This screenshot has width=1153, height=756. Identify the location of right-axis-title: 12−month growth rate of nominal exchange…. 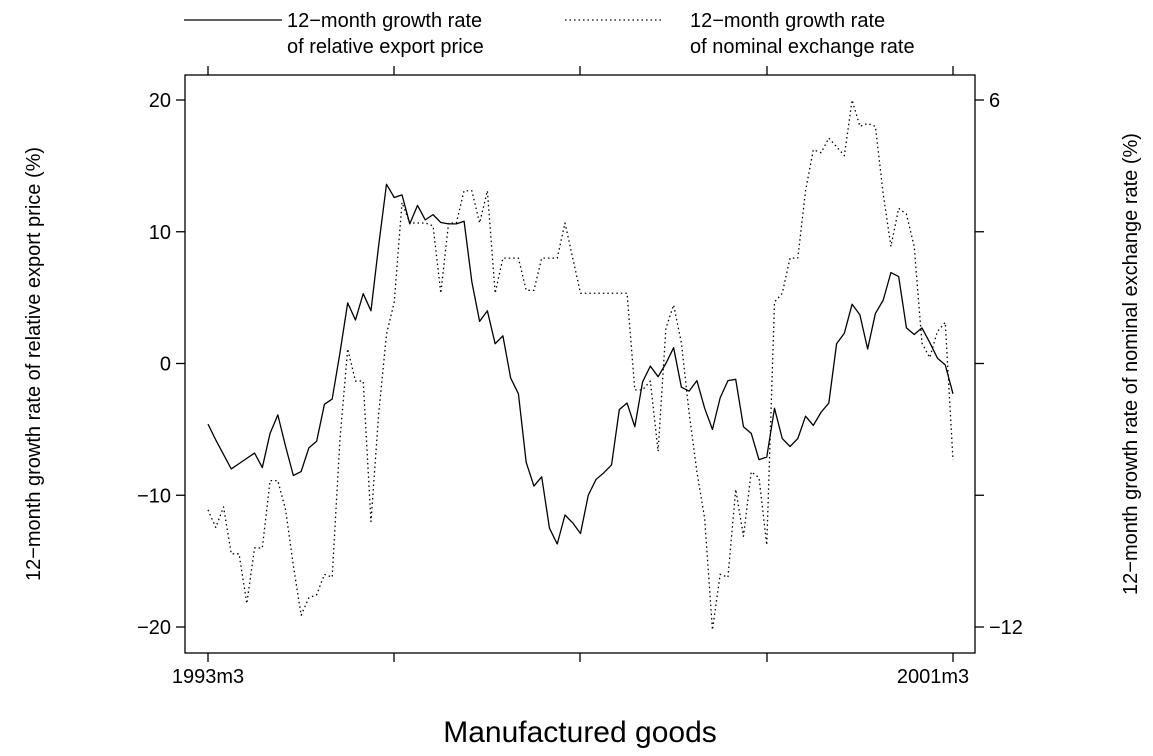
(1131, 364).